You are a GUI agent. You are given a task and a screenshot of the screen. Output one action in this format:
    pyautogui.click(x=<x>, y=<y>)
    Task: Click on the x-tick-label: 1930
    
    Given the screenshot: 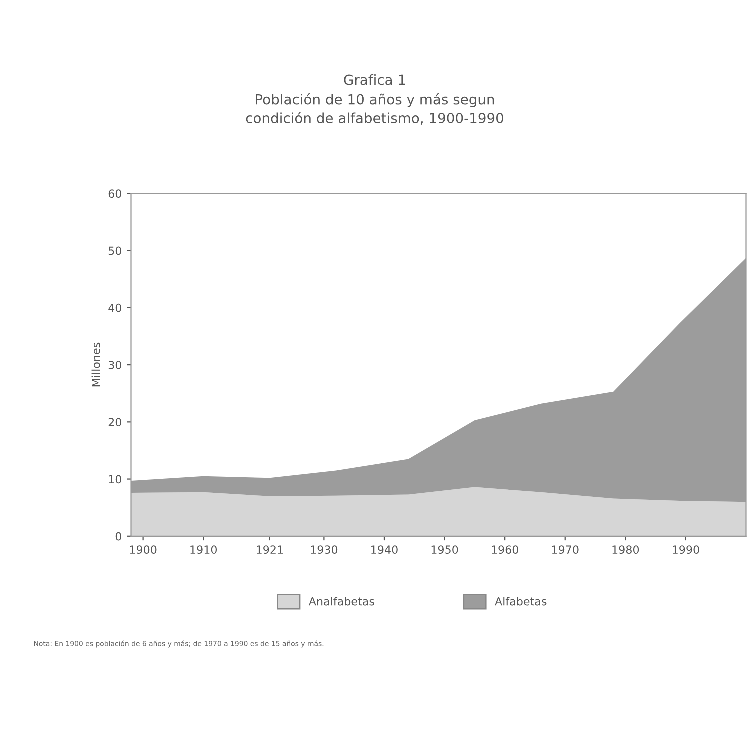 What is the action you would take?
    pyautogui.click(x=324, y=550)
    